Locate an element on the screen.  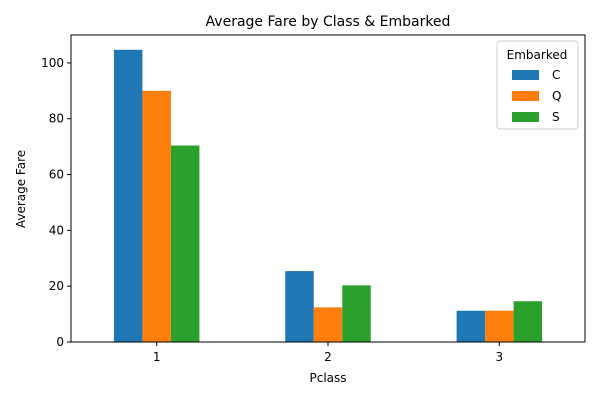
legend: Embarked CQS is located at coordinates (537, 85).